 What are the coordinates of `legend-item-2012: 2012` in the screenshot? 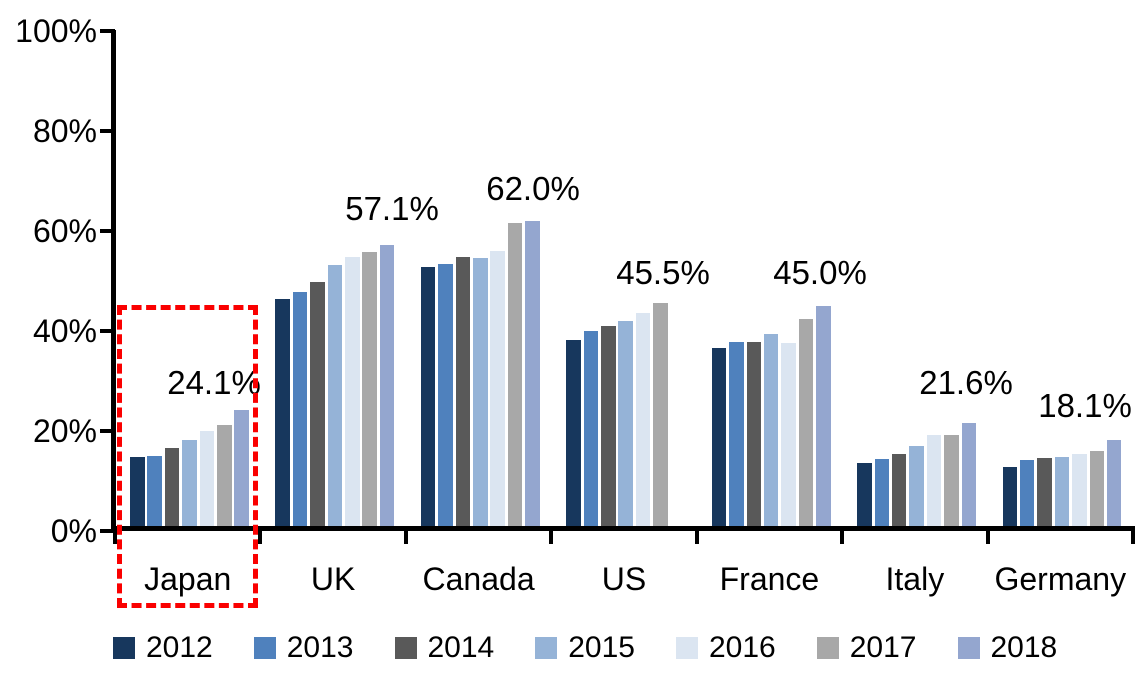 It's located at (163, 648).